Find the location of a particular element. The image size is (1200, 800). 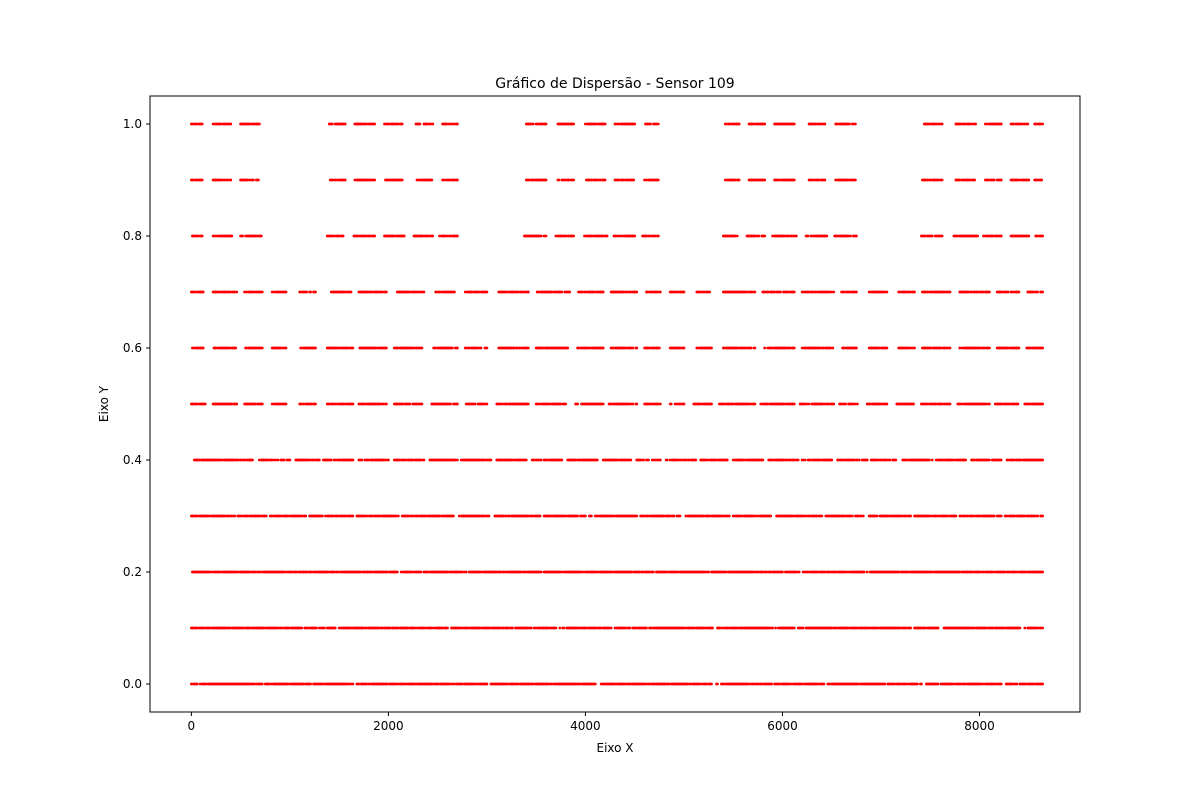

series-level is located at coordinates (617, 404).